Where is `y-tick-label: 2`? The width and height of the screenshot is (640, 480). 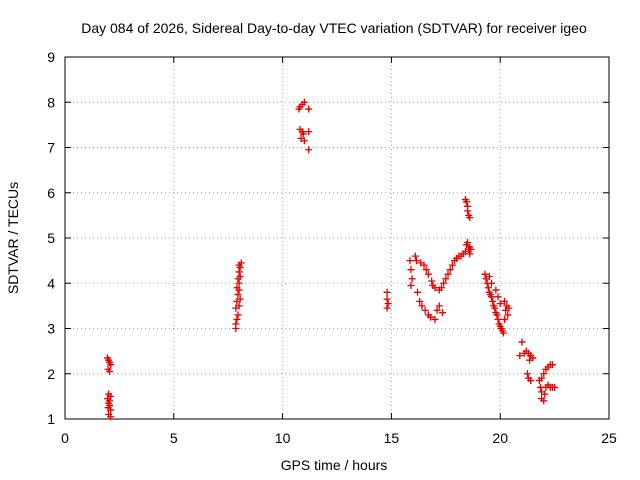 y-tick-label: 2 is located at coordinates (51, 374).